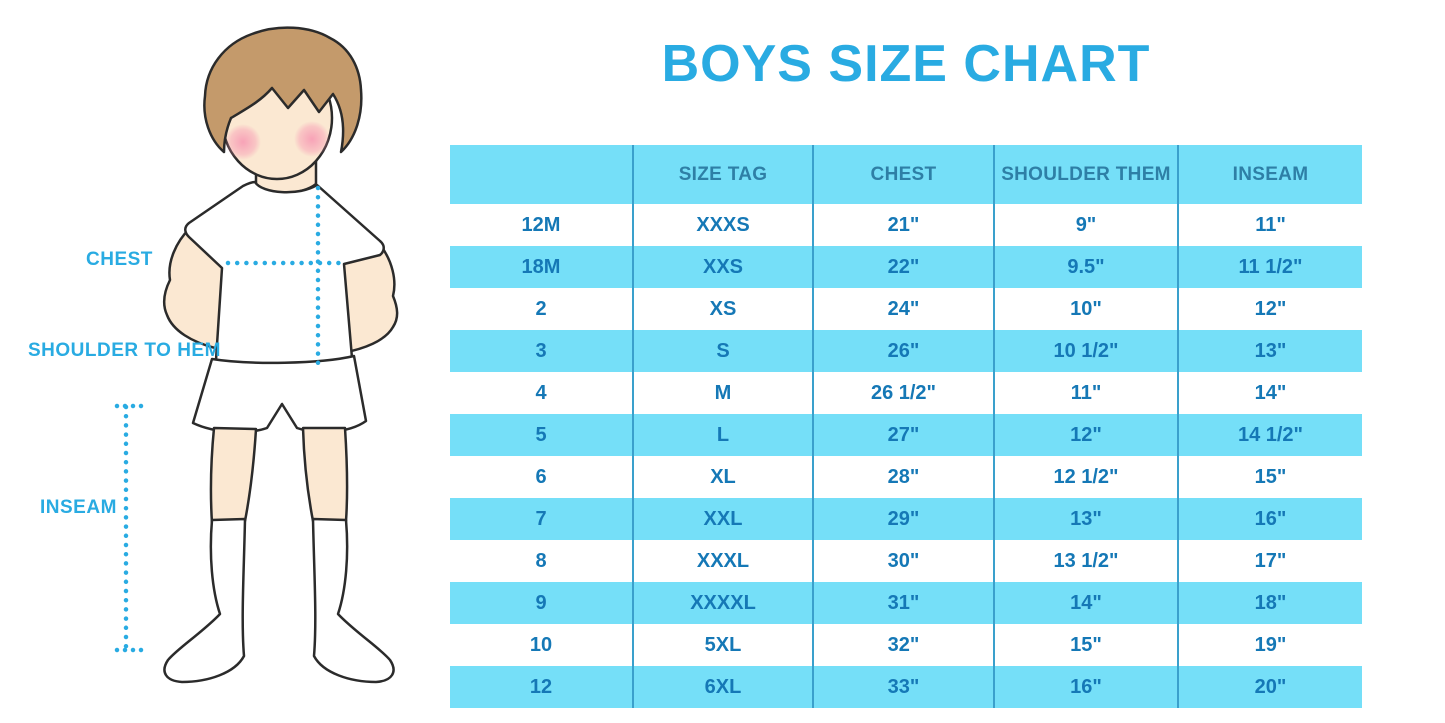 This screenshot has height=723, width=1445. I want to click on table-cell: 22", so click(904, 267).